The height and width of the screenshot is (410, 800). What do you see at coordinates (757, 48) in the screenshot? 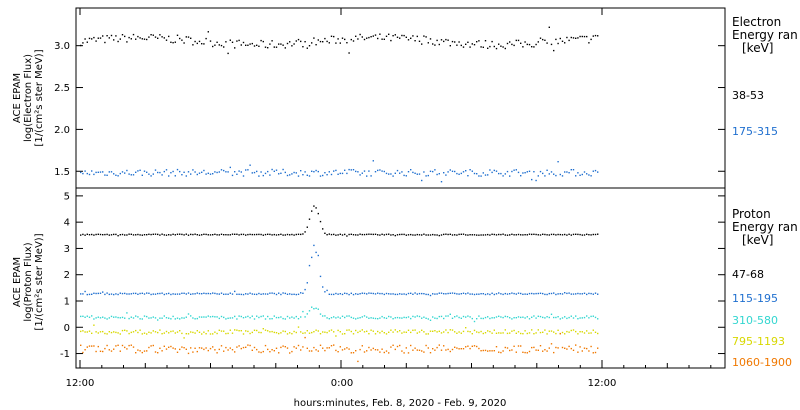
I see `electron-legend-unit: [keV]` at bounding box center [757, 48].